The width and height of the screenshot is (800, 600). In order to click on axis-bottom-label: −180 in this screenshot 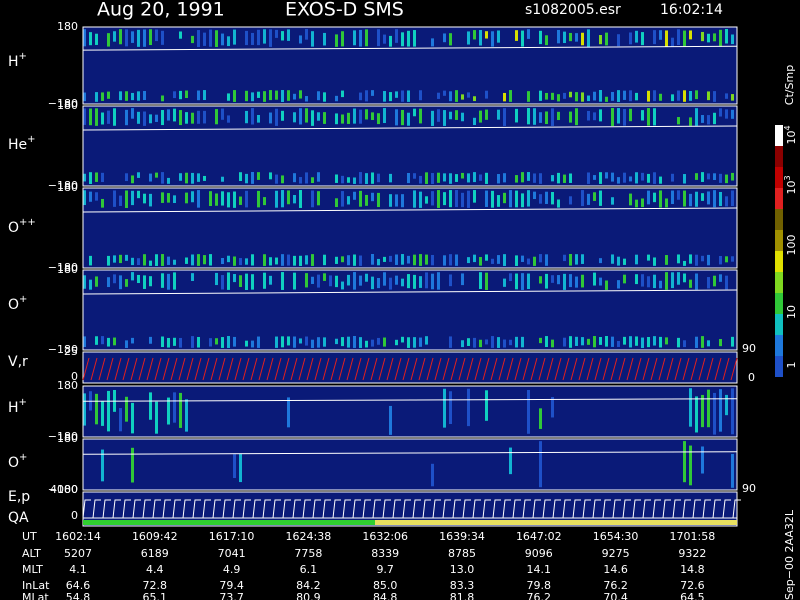, I will do `click(63, 267)`.